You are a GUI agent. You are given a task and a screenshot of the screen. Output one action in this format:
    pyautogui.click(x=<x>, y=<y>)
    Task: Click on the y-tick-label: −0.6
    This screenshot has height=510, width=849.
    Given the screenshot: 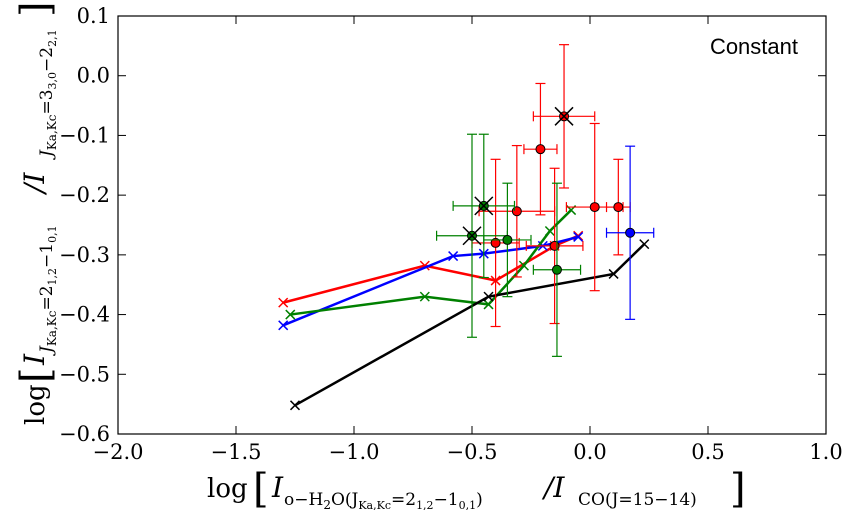 What is the action you would take?
    pyautogui.click(x=84, y=434)
    